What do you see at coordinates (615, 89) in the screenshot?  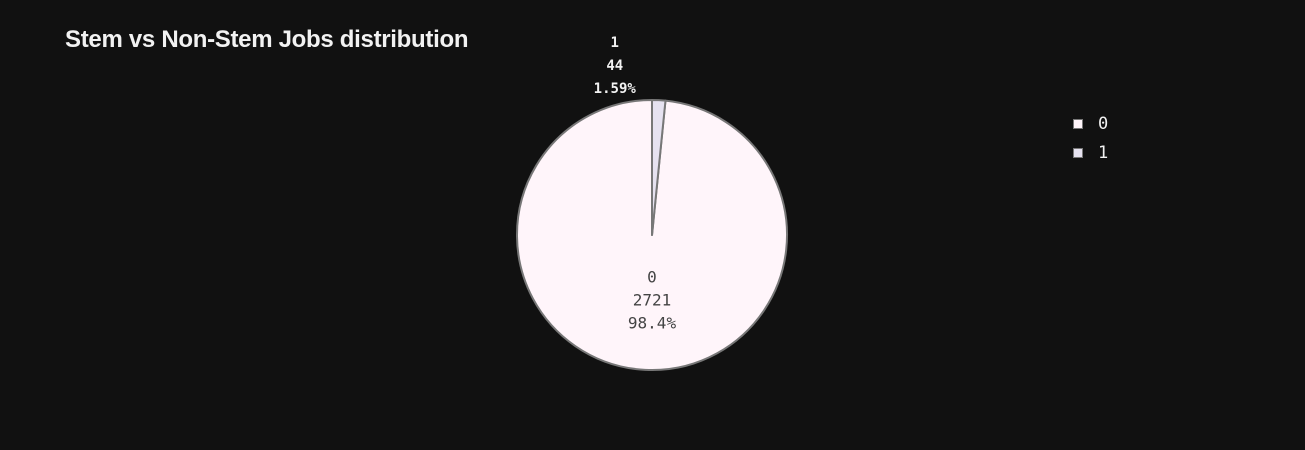 I see `slice-label-percent-1: 1.59%` at bounding box center [615, 89].